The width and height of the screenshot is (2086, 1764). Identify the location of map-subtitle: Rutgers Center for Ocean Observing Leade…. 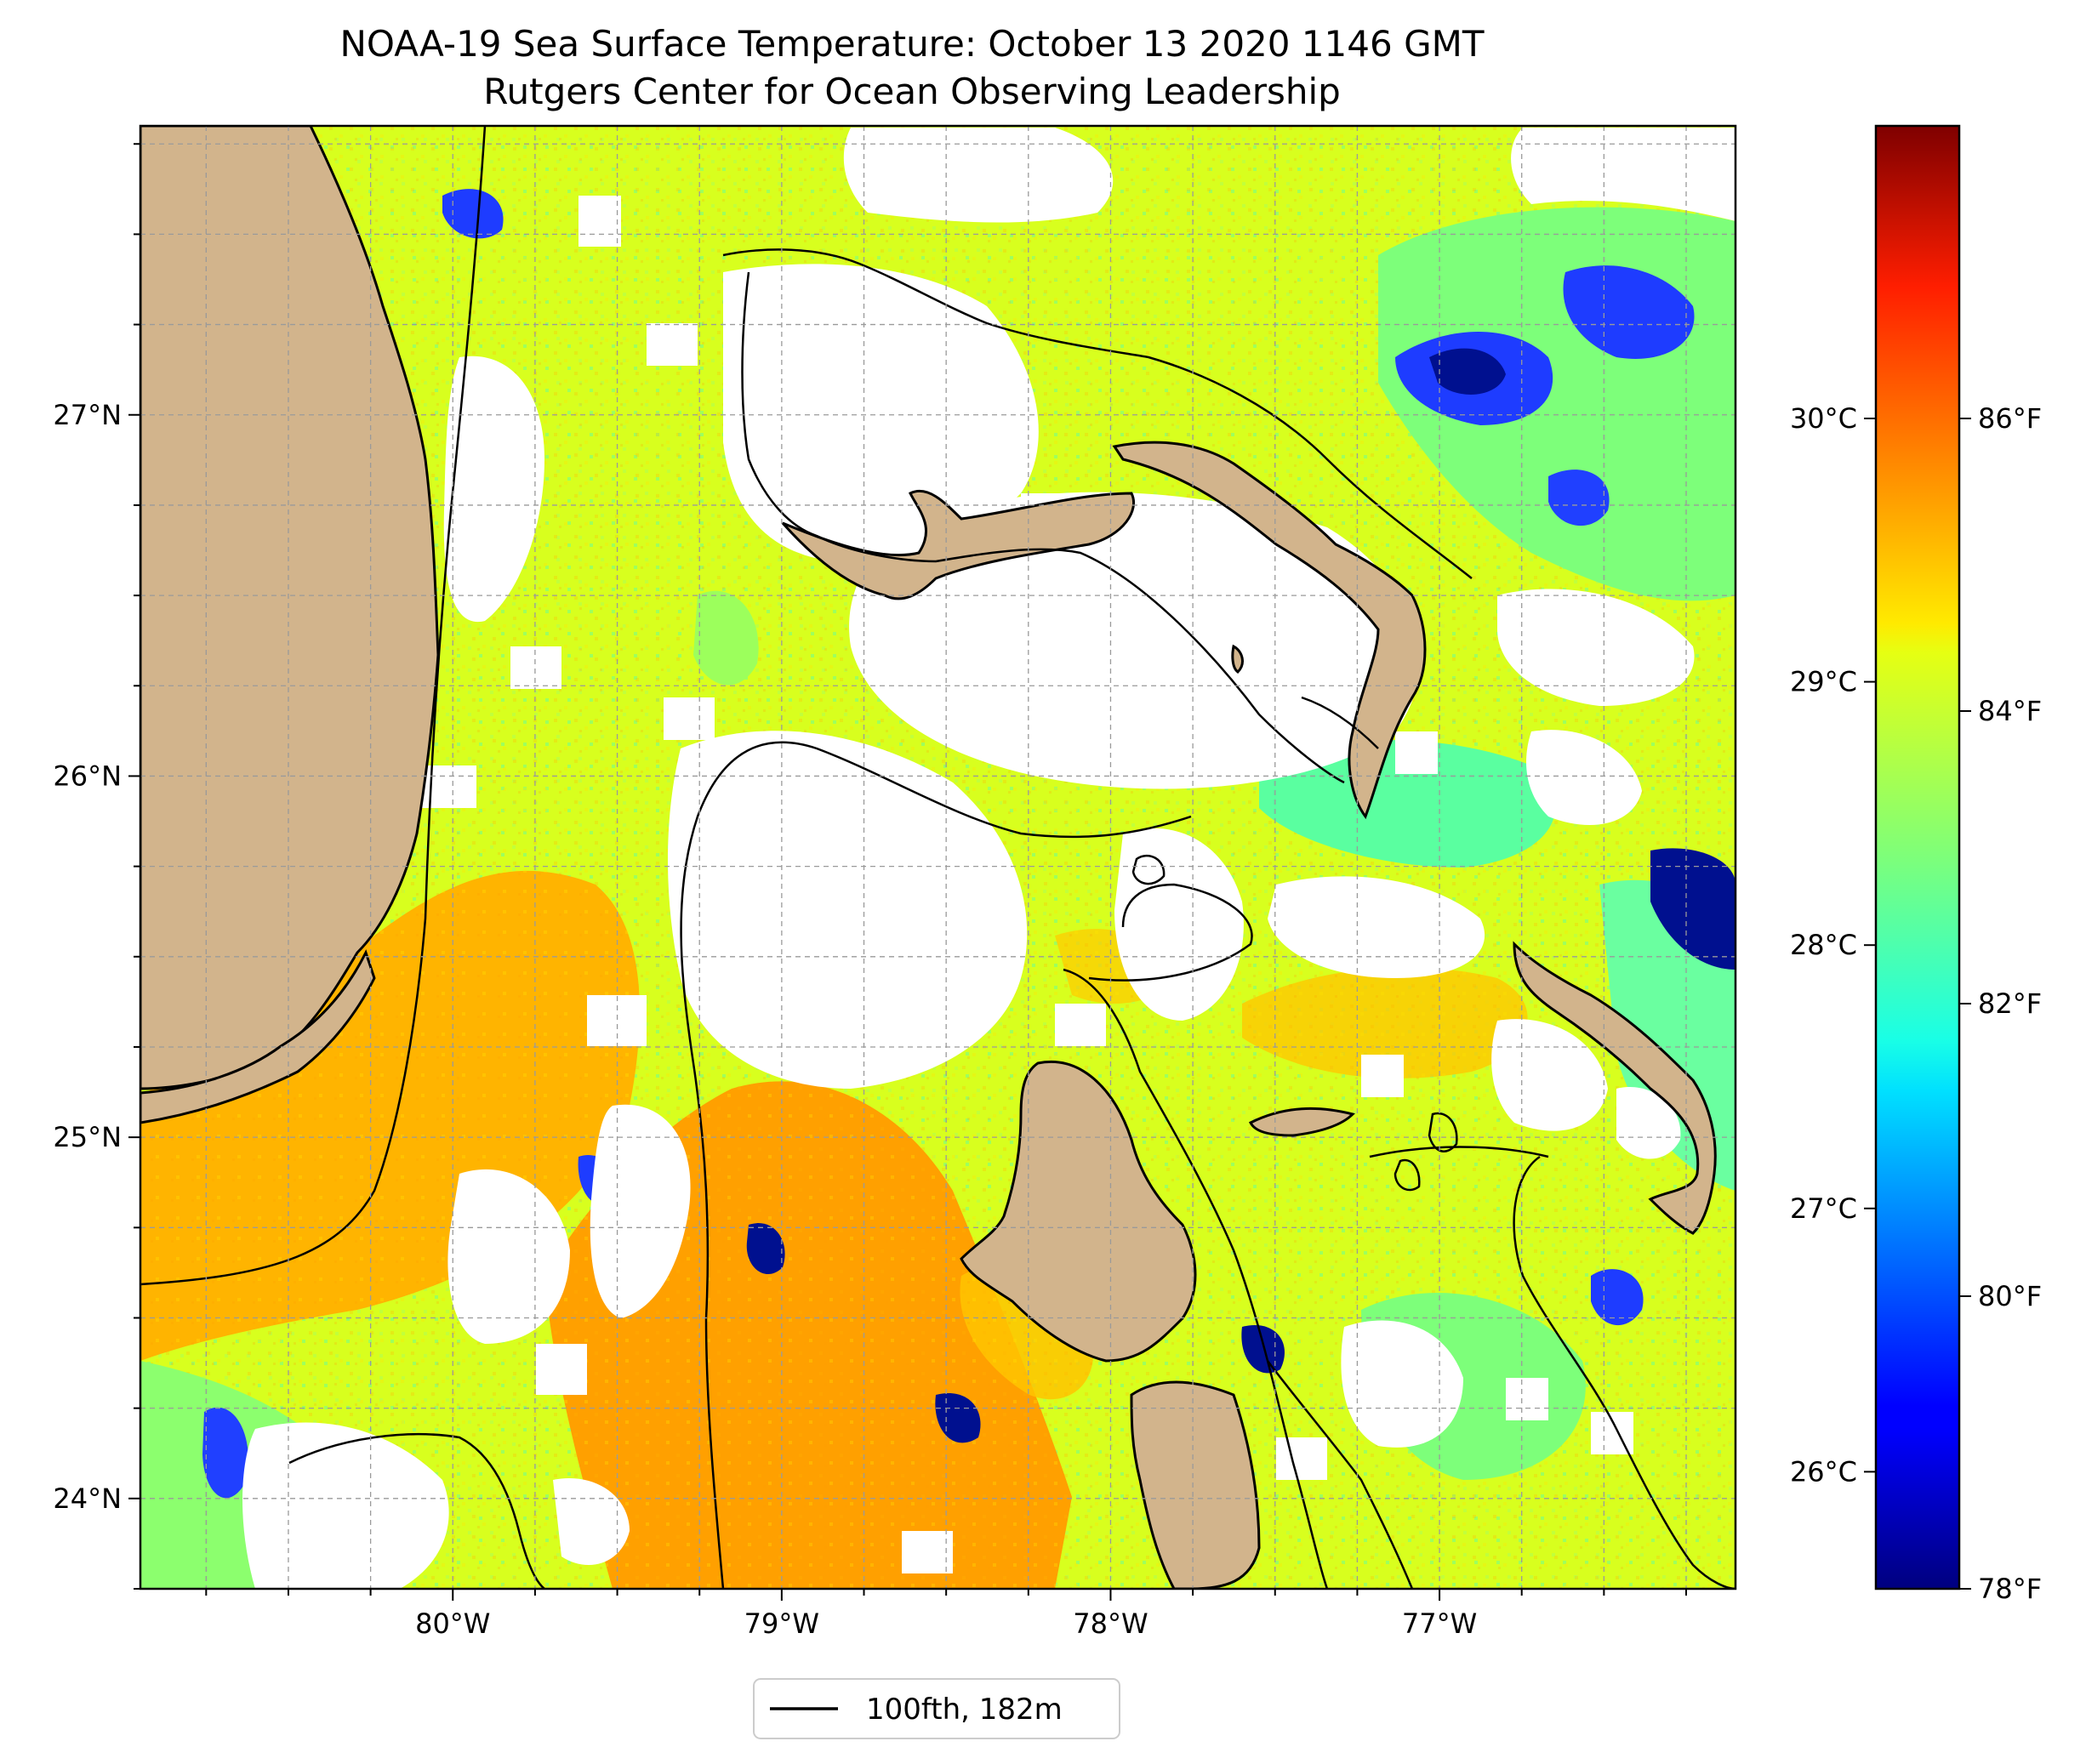
(912, 91).